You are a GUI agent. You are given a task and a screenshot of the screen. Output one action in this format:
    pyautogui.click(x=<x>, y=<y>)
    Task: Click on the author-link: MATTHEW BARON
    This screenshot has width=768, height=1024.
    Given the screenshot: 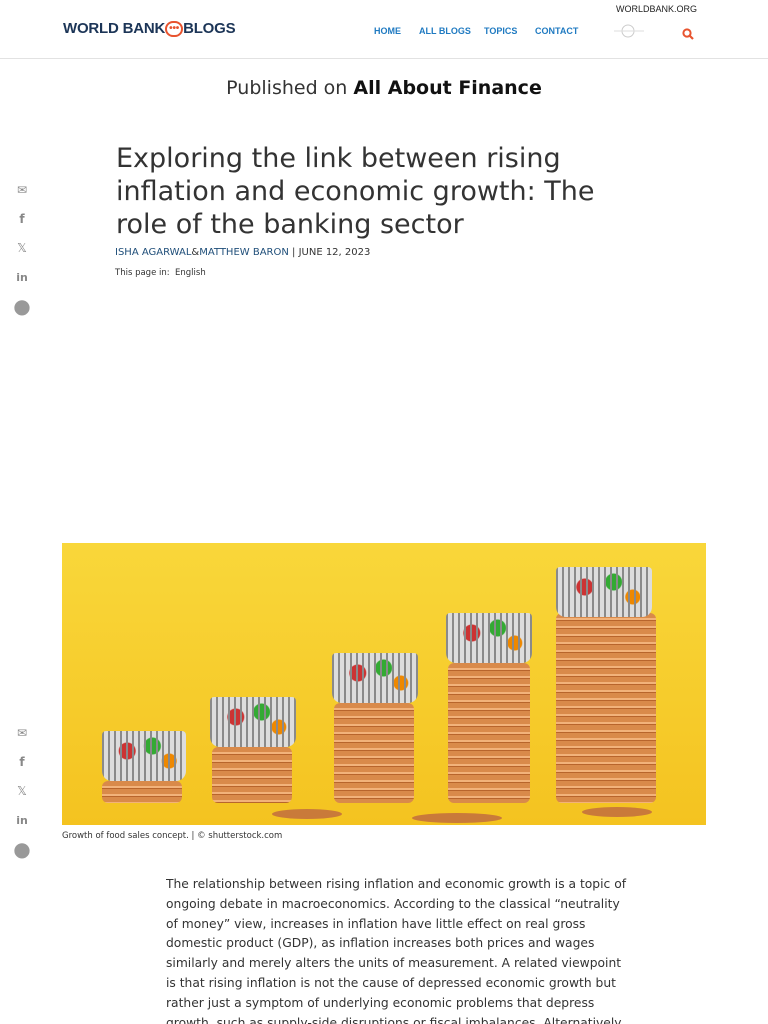 What is the action you would take?
    pyautogui.click(x=244, y=252)
    